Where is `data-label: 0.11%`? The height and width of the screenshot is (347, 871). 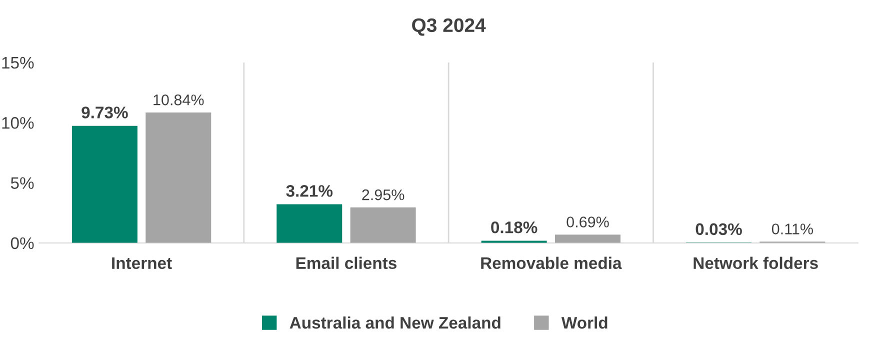 data-label: 0.11% is located at coordinates (792, 229).